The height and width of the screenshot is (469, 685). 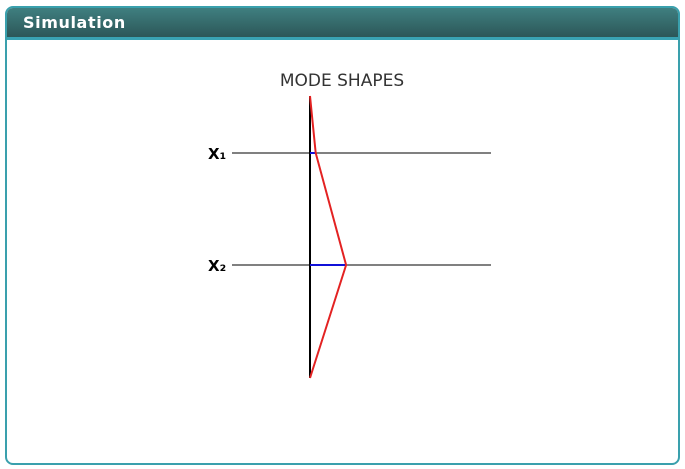 I want to click on diagram-title: MODE SHAPES, so click(x=342, y=81).